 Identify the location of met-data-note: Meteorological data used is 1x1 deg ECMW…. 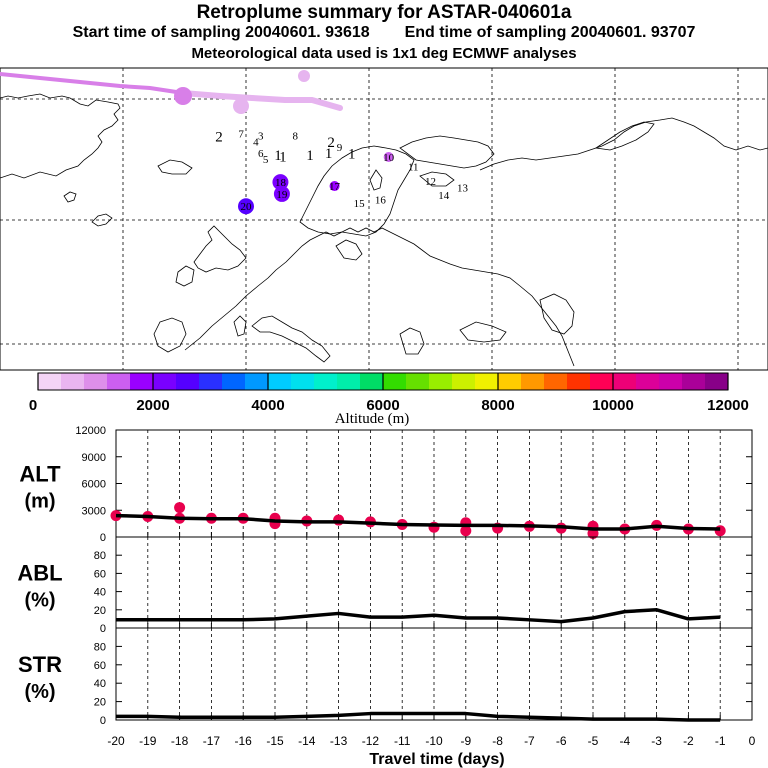
(384, 53).